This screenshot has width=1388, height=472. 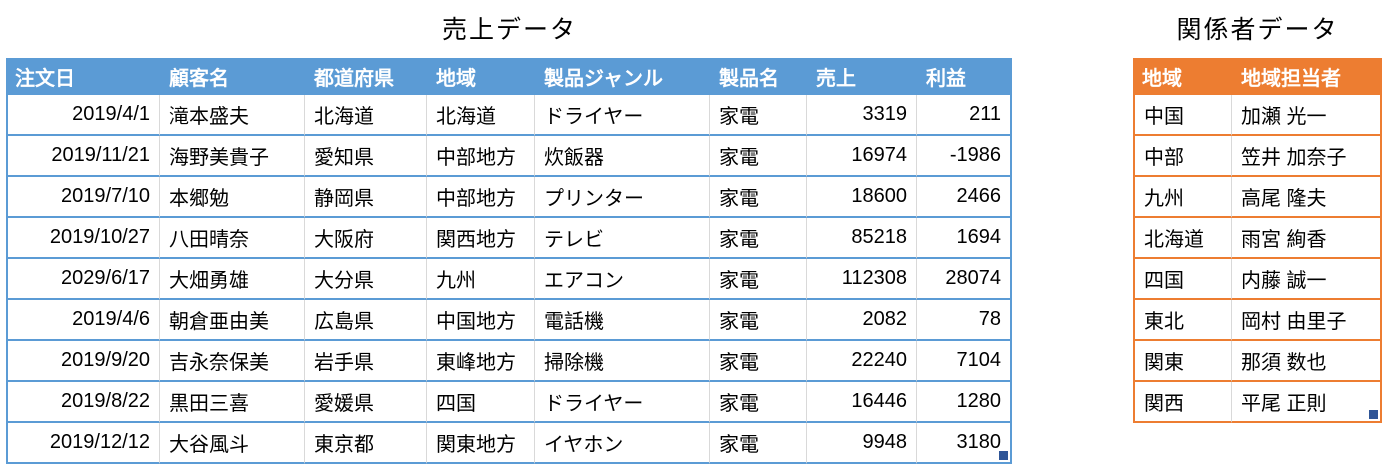 I want to click on column-header-customer-name: 顧客名, so click(x=232, y=76).